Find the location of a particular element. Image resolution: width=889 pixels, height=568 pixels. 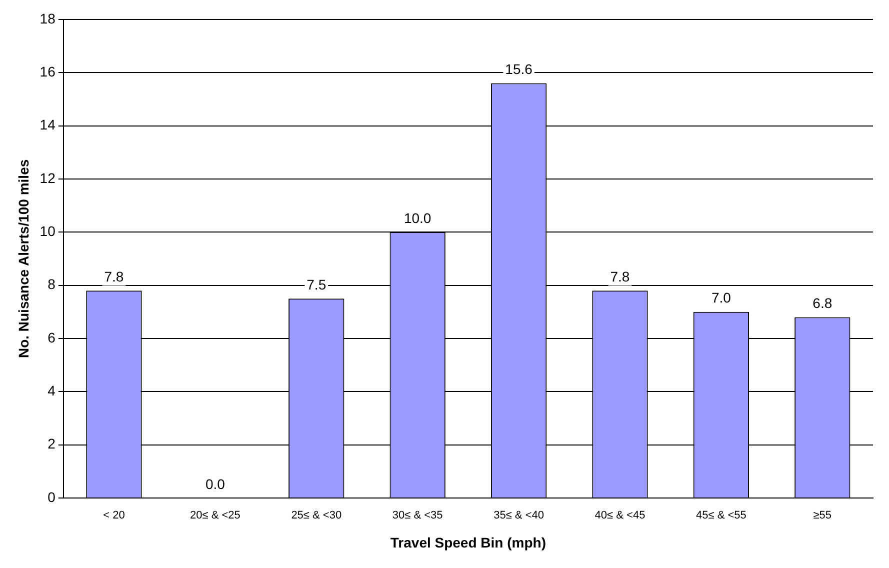

y-axis-title: No. Nuisance Alerts/100 miles is located at coordinates (23, 258).